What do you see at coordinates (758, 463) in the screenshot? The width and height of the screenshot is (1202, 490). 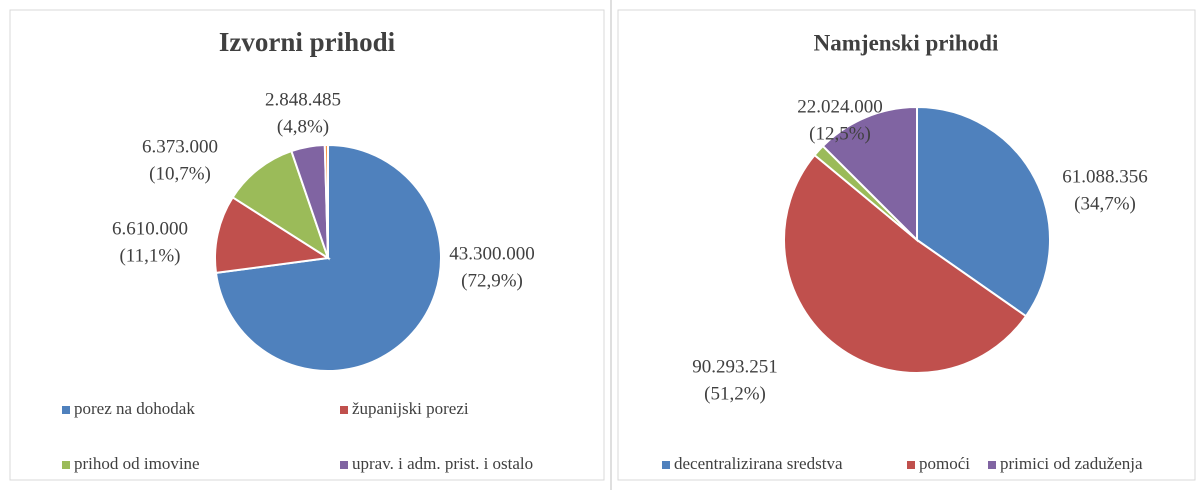 I see `legend-label: decentralizirana sredstva` at bounding box center [758, 463].